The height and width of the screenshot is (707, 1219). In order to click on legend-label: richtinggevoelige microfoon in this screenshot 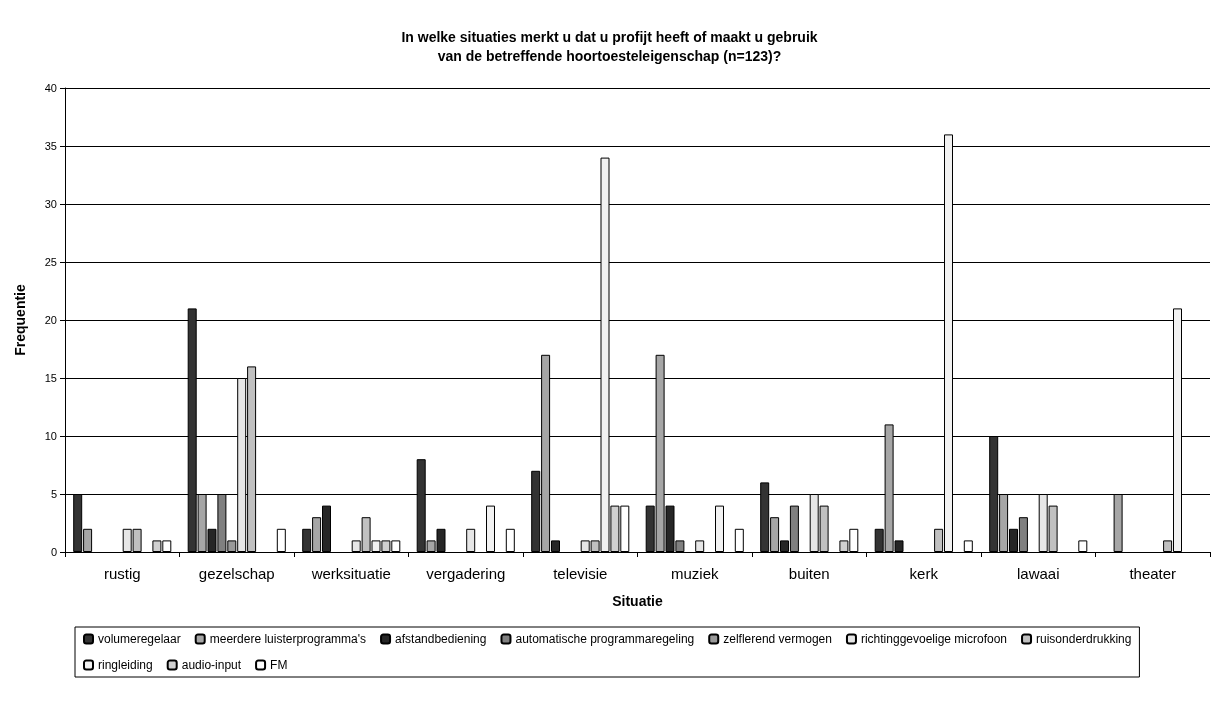, I will do `click(934, 639)`.